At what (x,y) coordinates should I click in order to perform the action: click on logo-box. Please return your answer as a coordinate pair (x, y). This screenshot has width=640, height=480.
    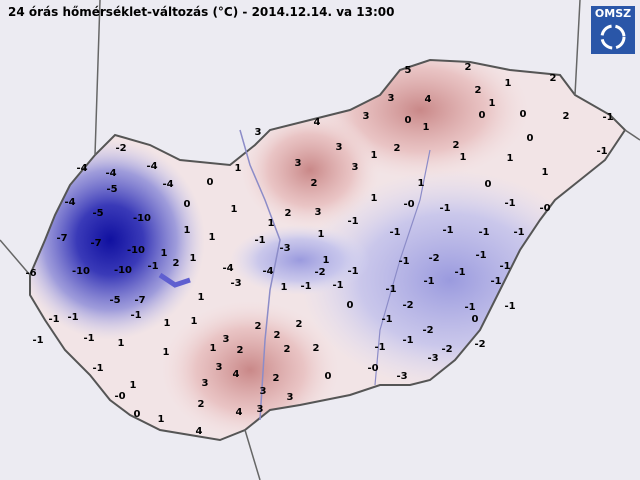
    Looking at the image, I should click on (613, 30).